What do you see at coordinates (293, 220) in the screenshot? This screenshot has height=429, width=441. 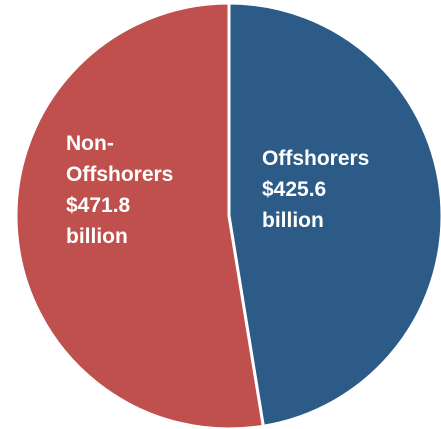 I see `pie-label-offshorers-line-3: billion` at bounding box center [293, 220].